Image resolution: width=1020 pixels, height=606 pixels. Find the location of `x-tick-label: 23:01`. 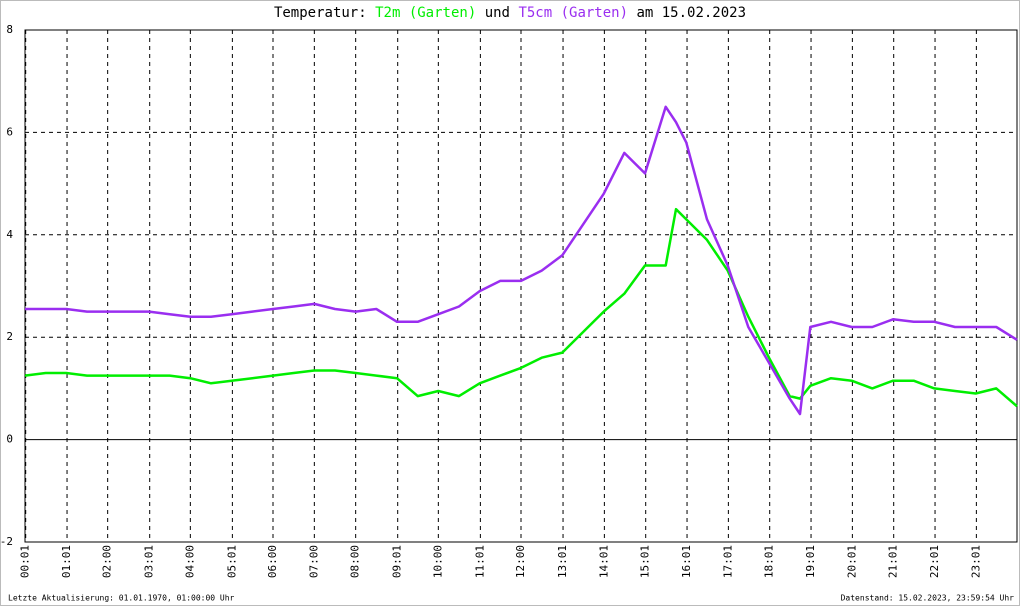

x-tick-label: 23:01 is located at coordinates (975, 561).